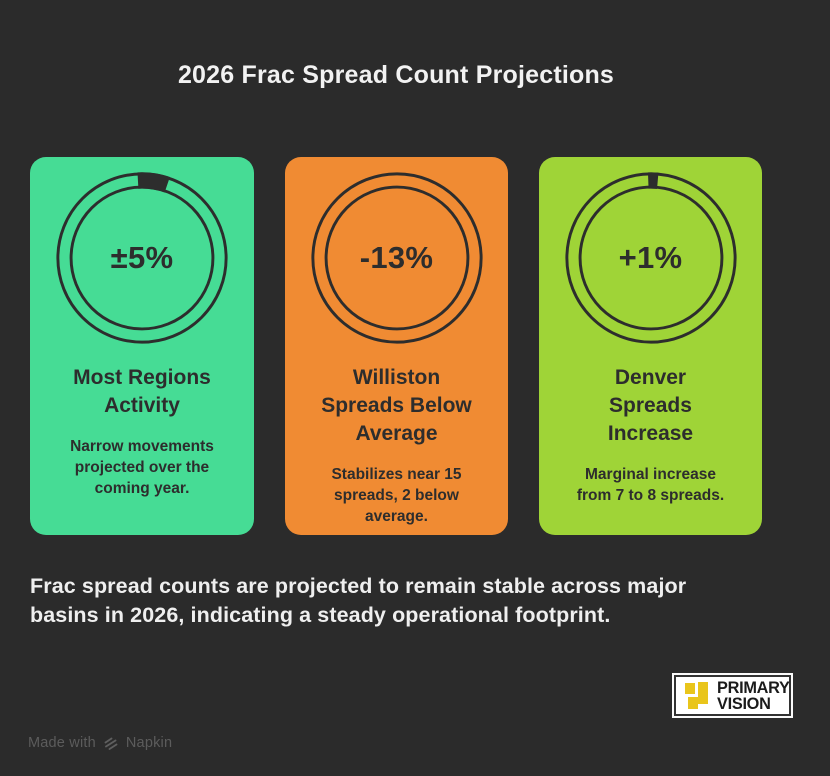 The width and height of the screenshot is (830, 776). What do you see at coordinates (396, 405) in the screenshot?
I see `card-heading: Williston Spreads Below Average` at bounding box center [396, 405].